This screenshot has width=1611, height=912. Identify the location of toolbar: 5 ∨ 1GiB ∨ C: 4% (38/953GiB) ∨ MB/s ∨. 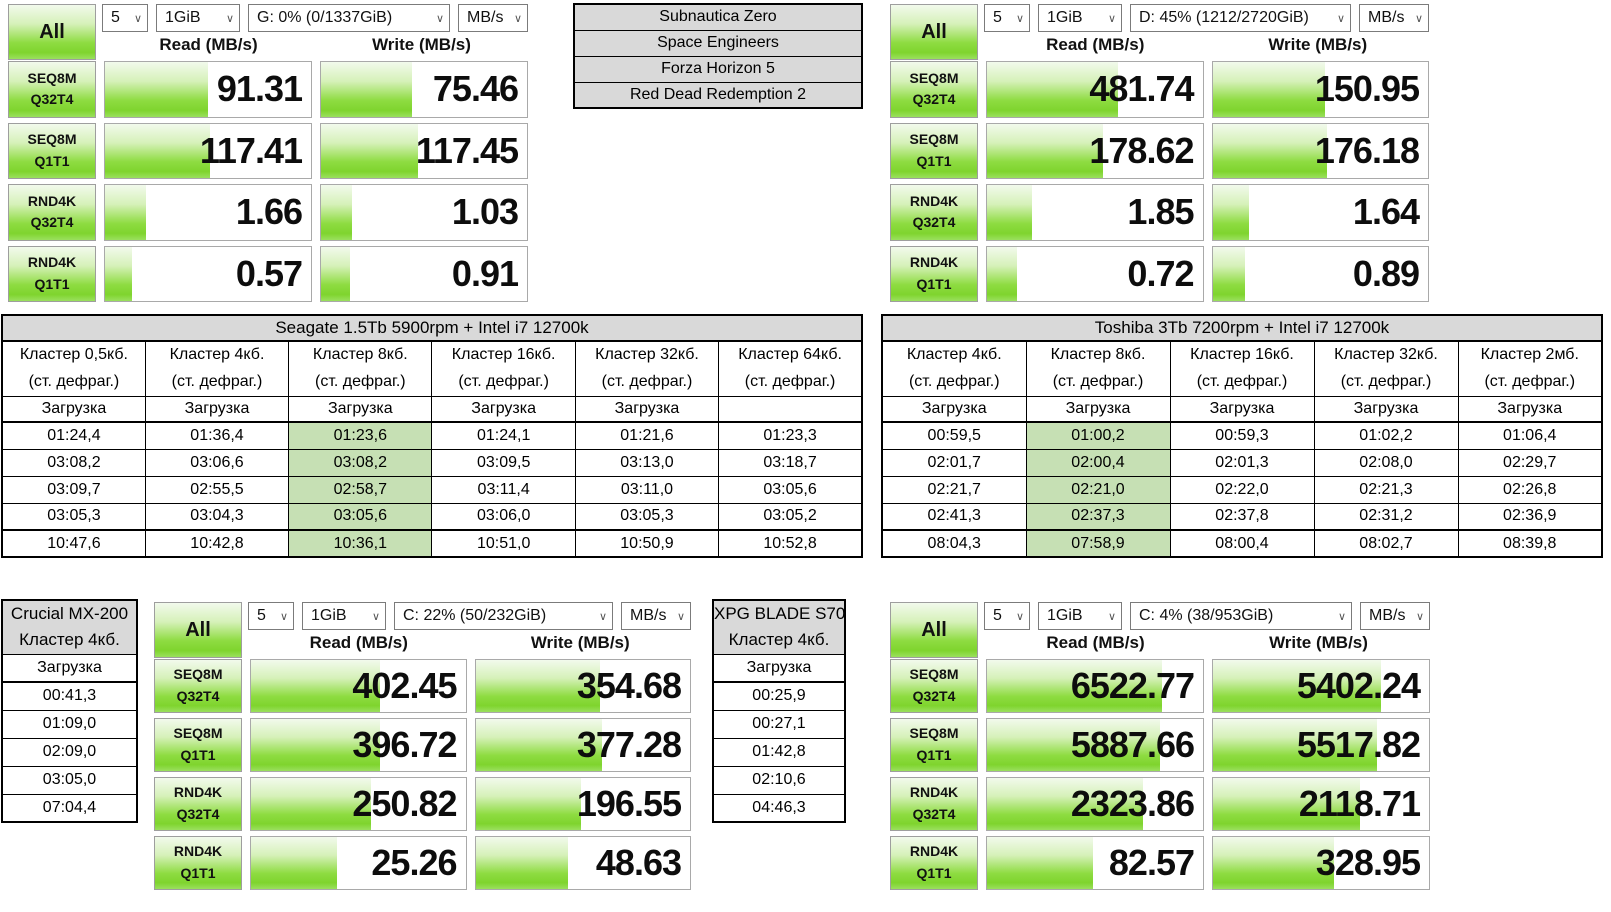
(1207, 616).